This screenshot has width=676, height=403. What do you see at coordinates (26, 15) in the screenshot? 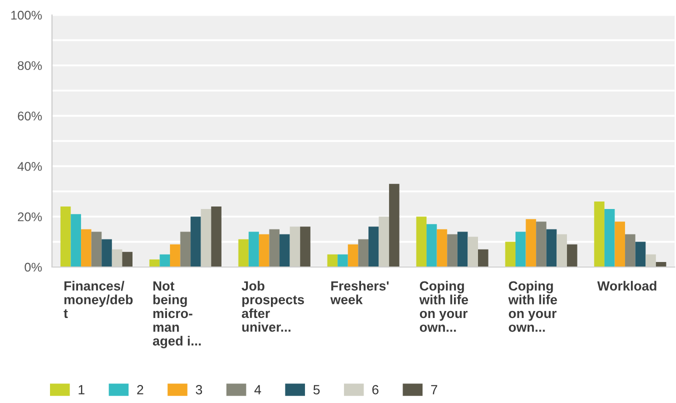
I see `y-tick-label: 100%` at bounding box center [26, 15].